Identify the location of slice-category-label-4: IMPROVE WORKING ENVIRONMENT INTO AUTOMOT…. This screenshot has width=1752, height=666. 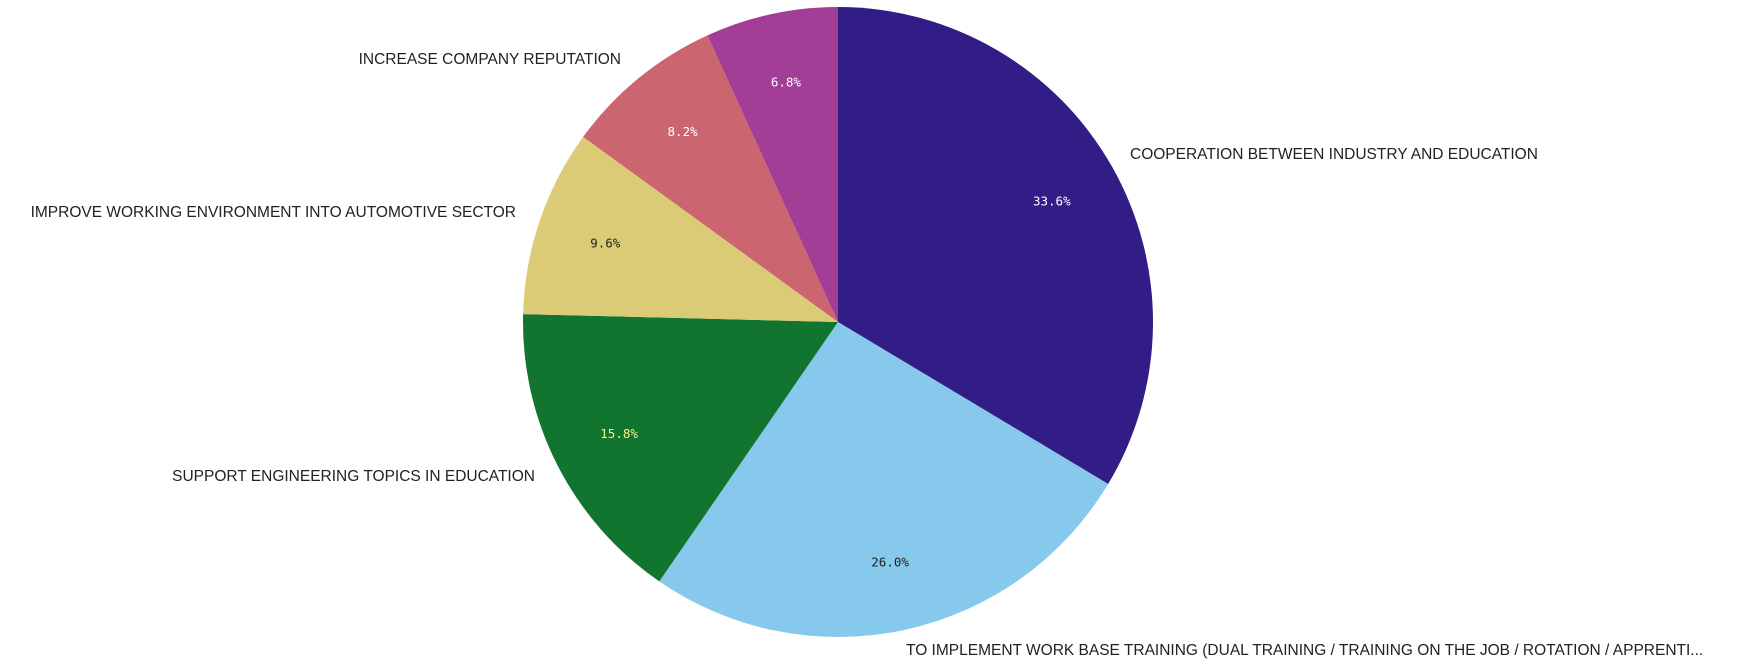
(273, 212).